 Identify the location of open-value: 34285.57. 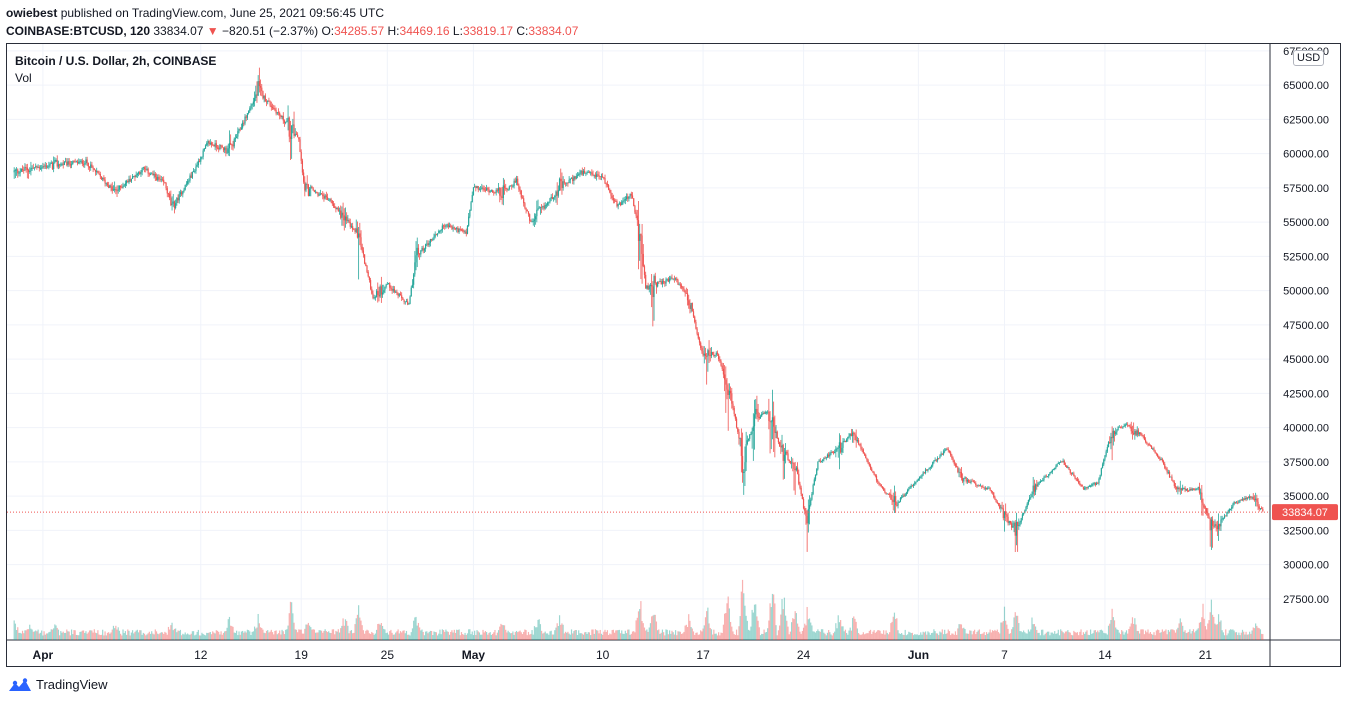
(359, 31).